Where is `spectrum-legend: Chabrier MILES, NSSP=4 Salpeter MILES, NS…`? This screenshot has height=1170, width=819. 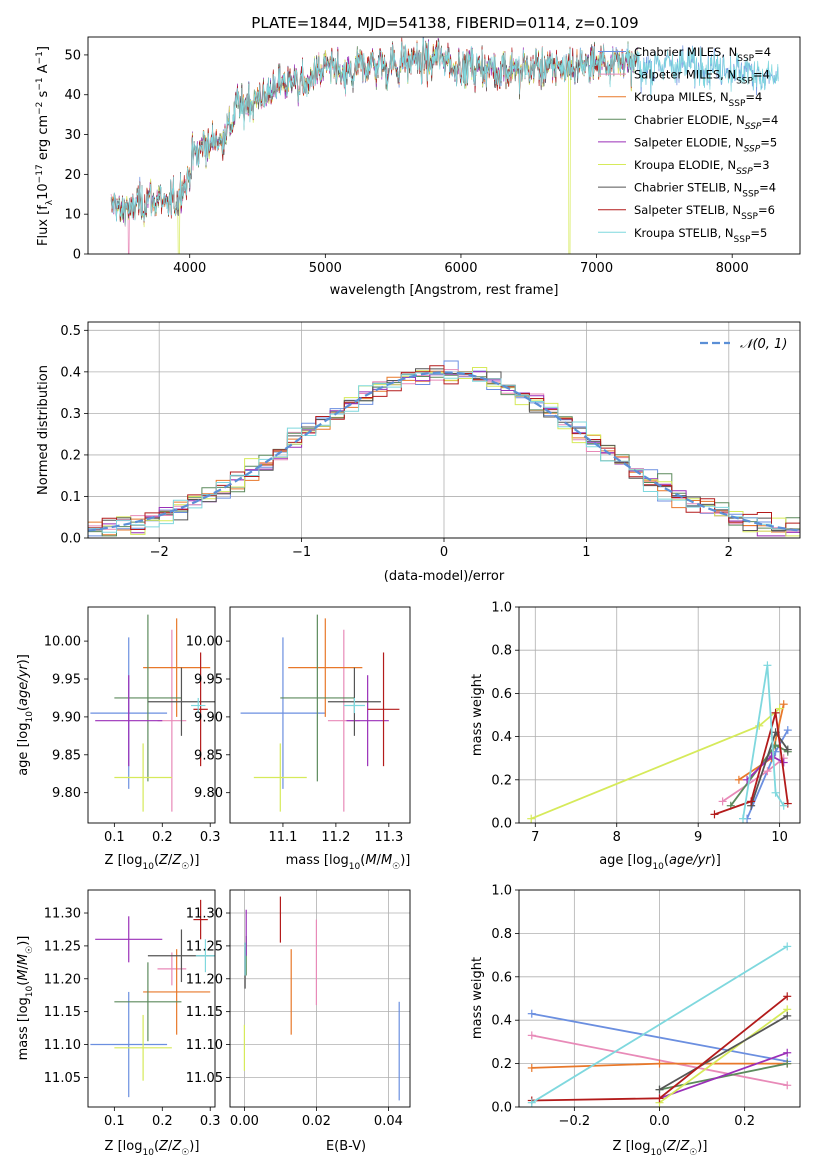 spectrum-legend: Chabrier MILES, NSSP=4 Salpeter MILES, NS… is located at coordinates (688, 145).